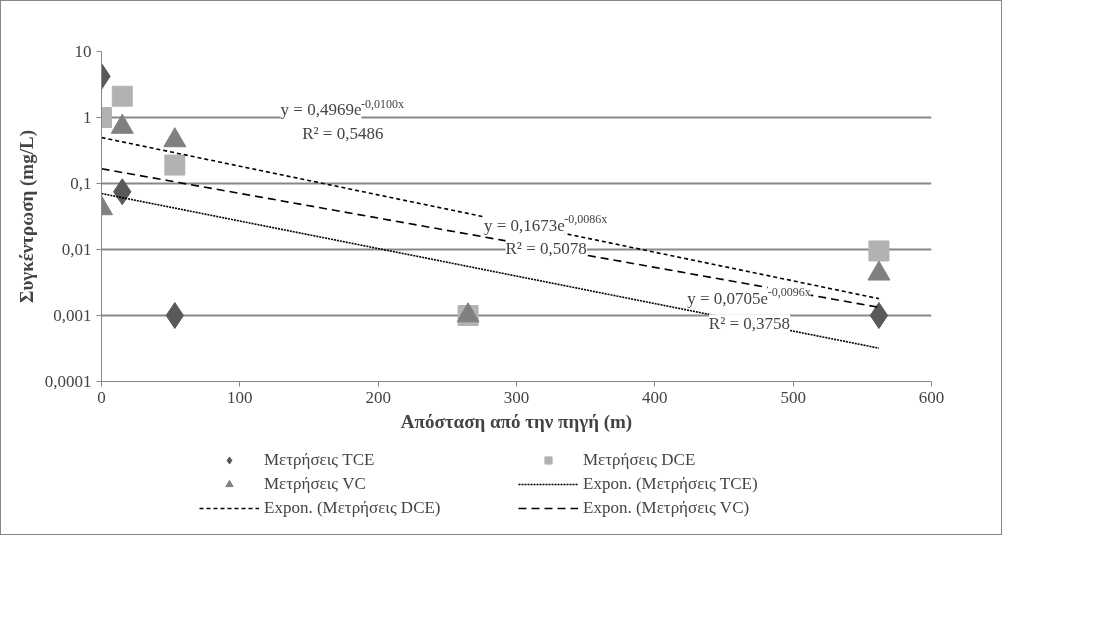 Image resolution: width=1110 pixels, height=640 pixels. I want to click on x-tick-label: 400, so click(655, 397).